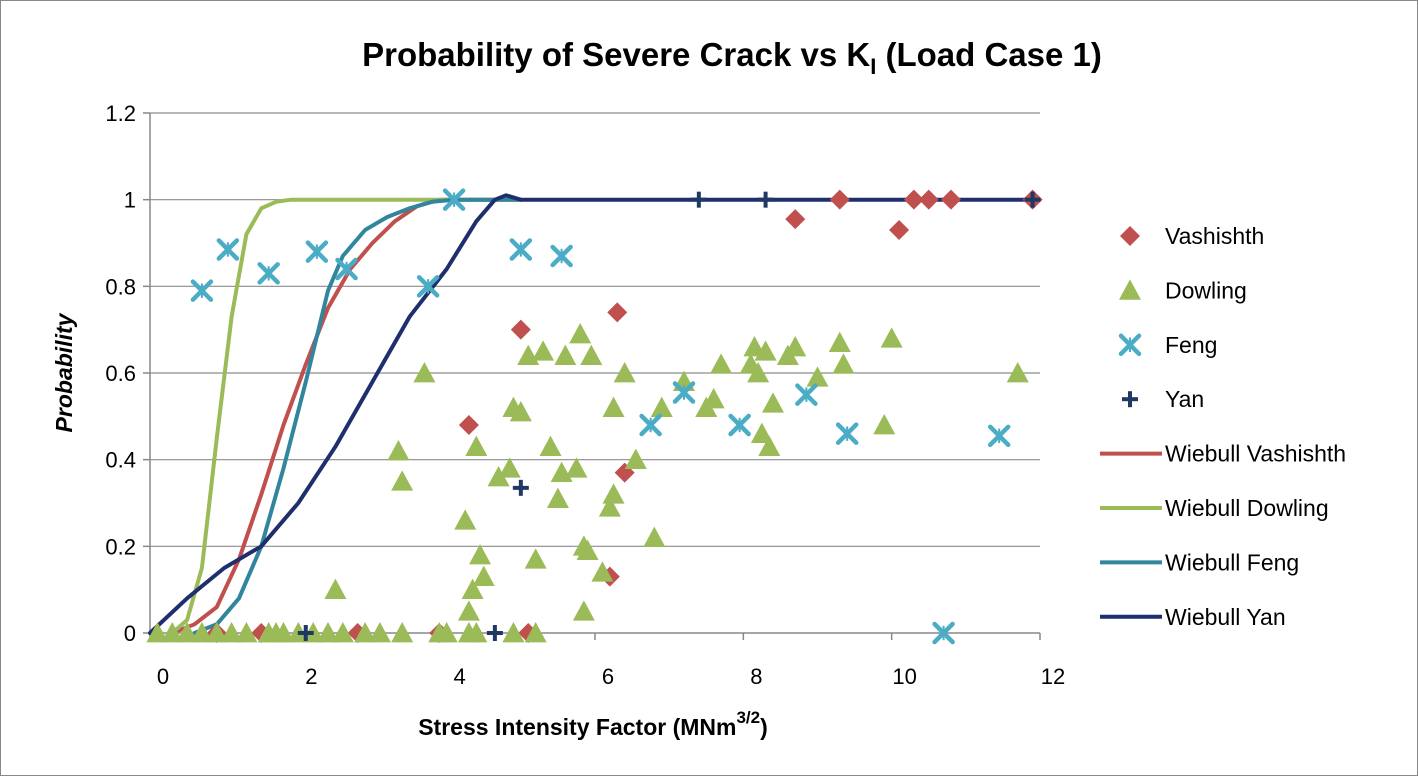  Describe the element at coordinates (1247, 508) in the screenshot. I see `legend-label-wiebull-dowling: Wiebull Dowling` at that location.